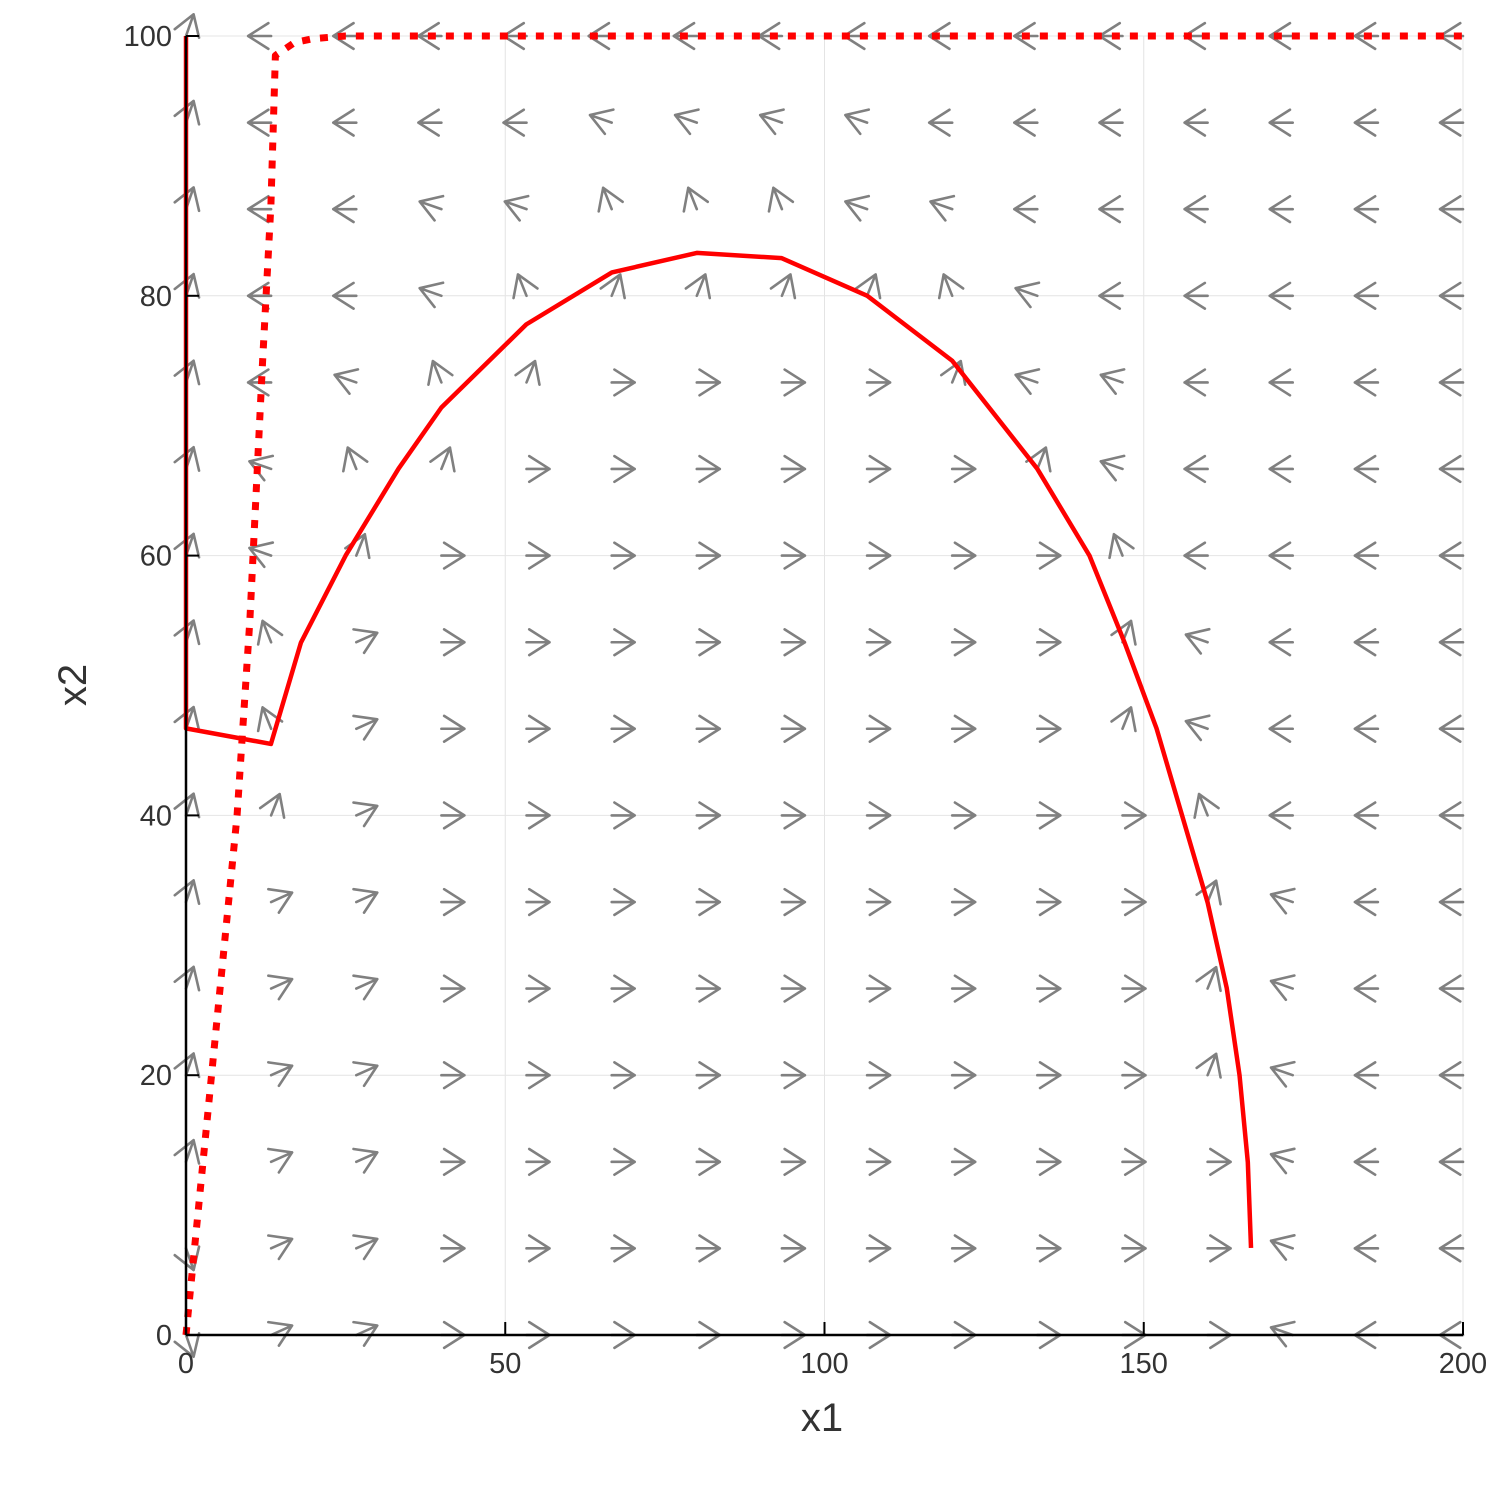 The image size is (1499, 1499). Describe the element at coordinates (156, 816) in the screenshot. I see `y-tick-label: 40` at that location.